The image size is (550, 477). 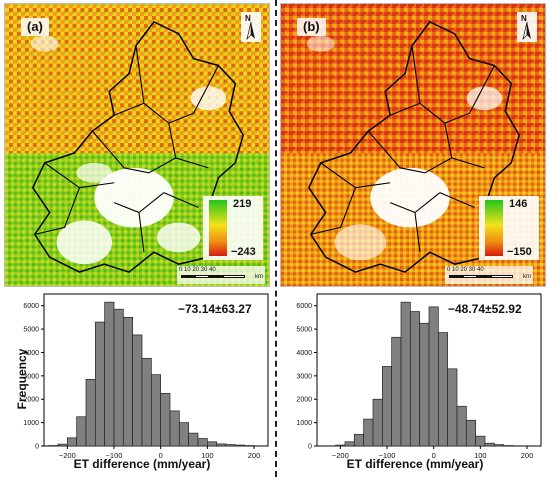 I want to click on panel-a-label: (a), so click(x=35, y=27).